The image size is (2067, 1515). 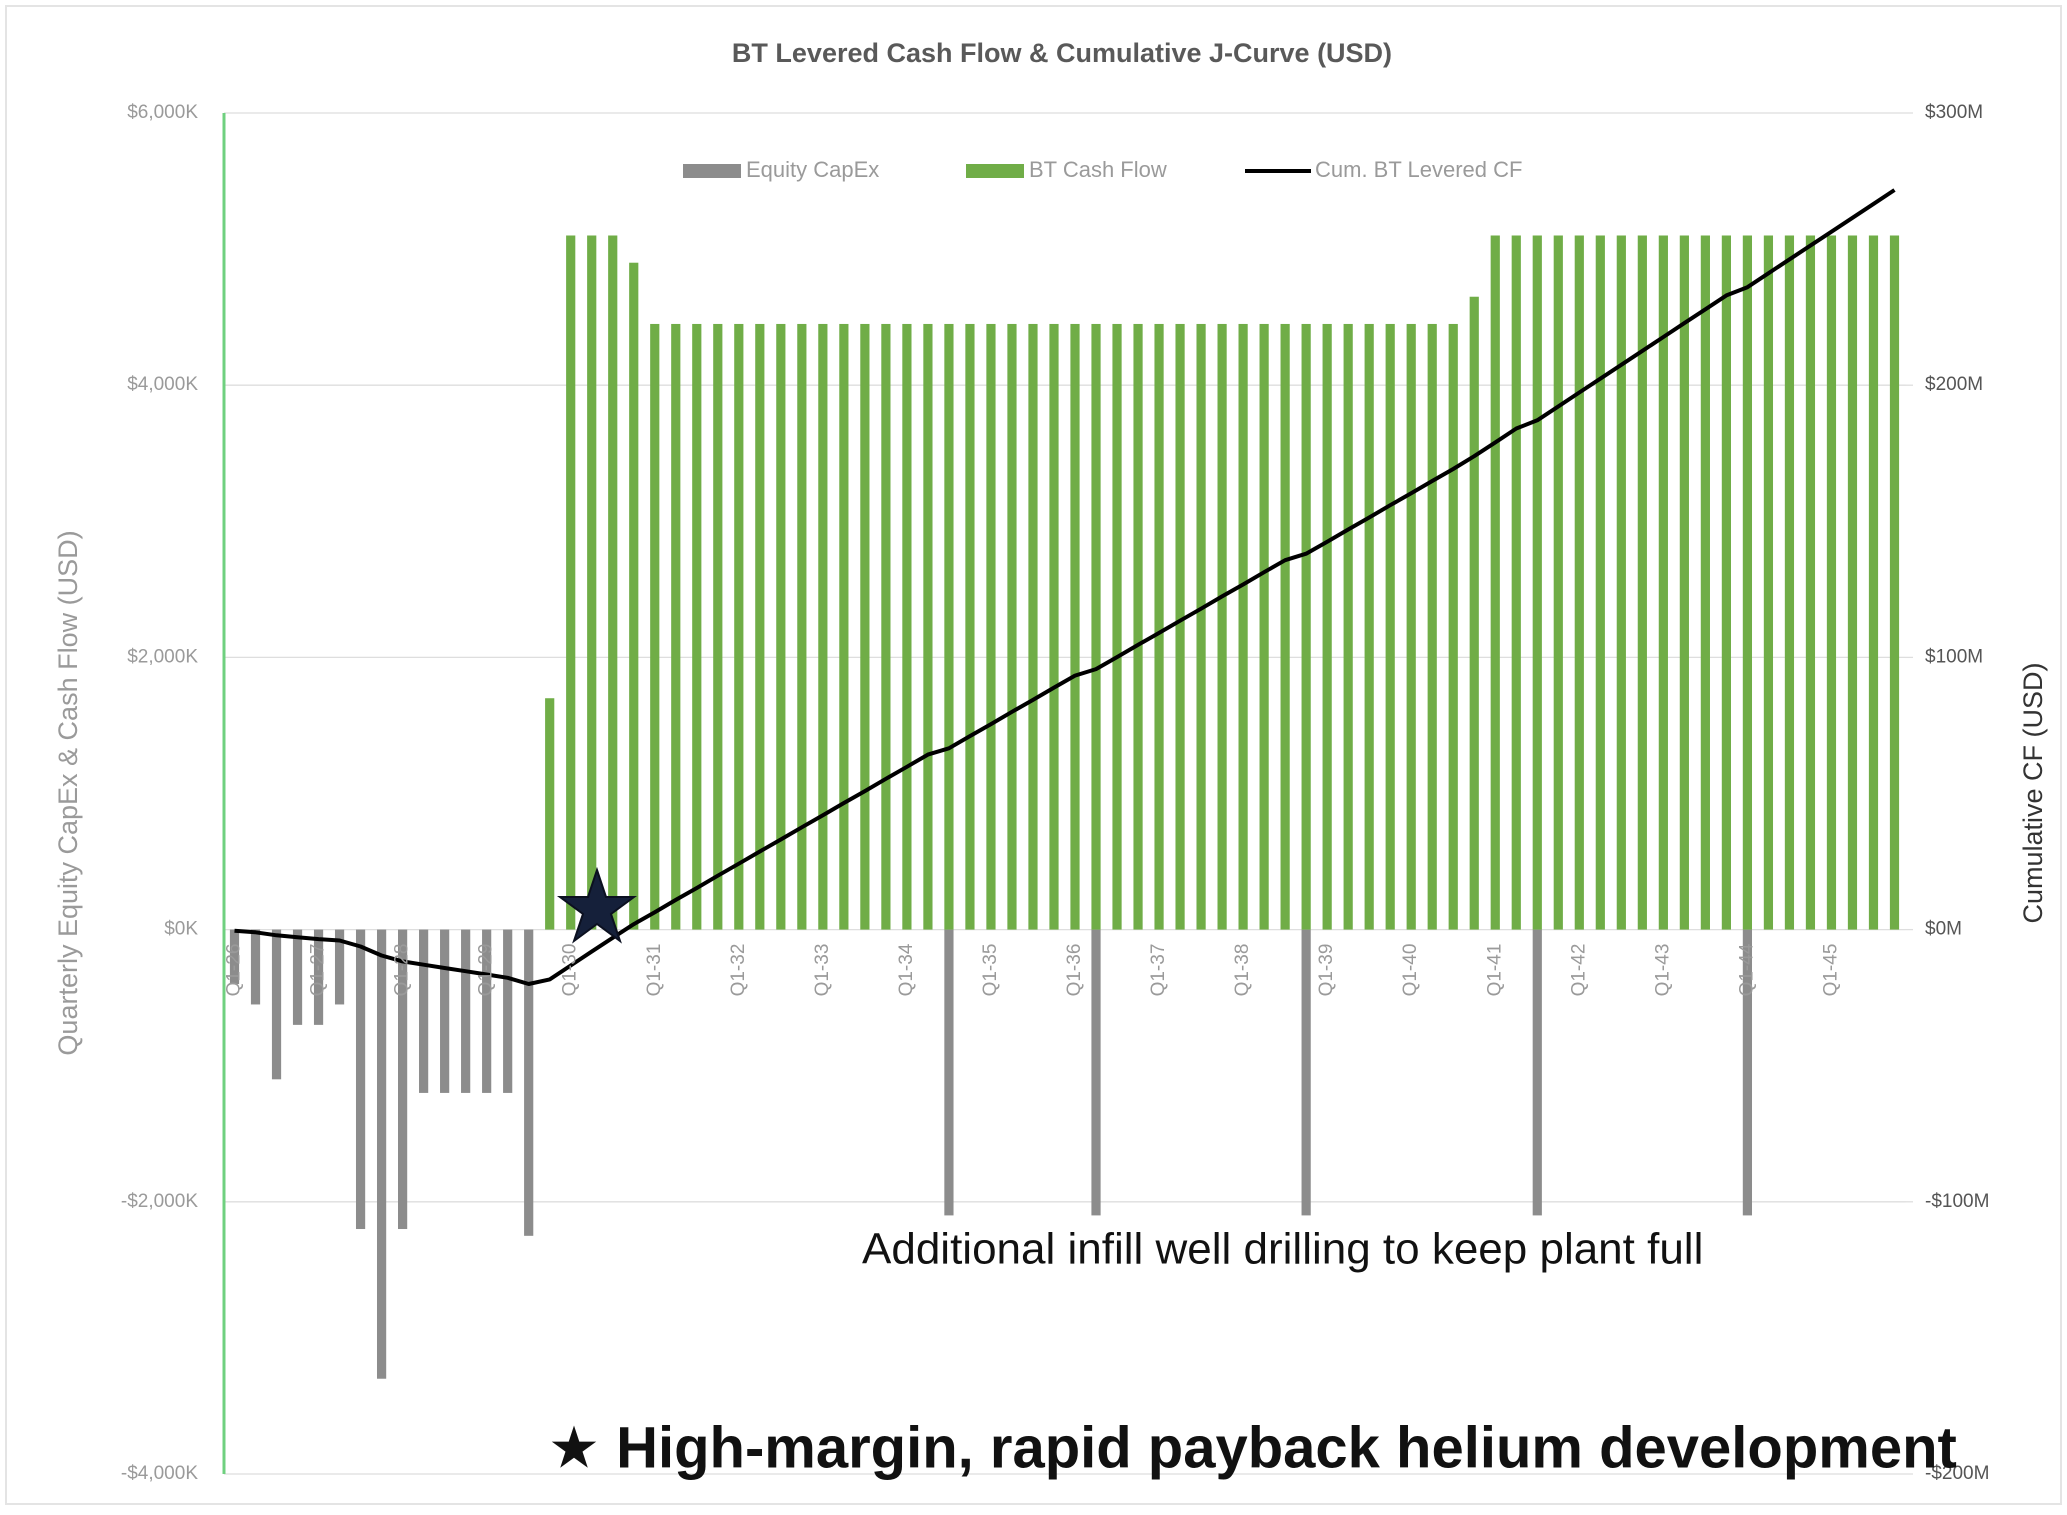 I want to click on x-tick-label: Q1-44, so click(x=1746, y=969).